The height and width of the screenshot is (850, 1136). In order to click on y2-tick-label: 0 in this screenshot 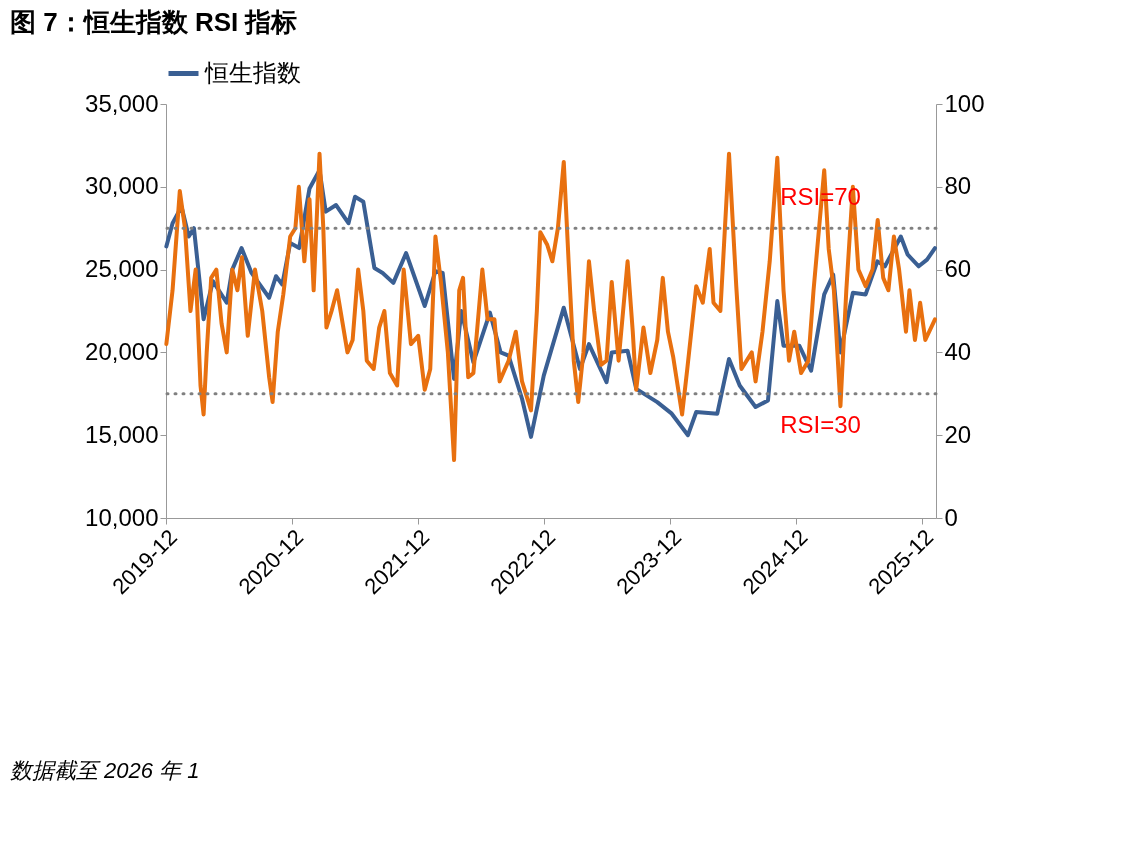, I will do `click(951, 517)`.